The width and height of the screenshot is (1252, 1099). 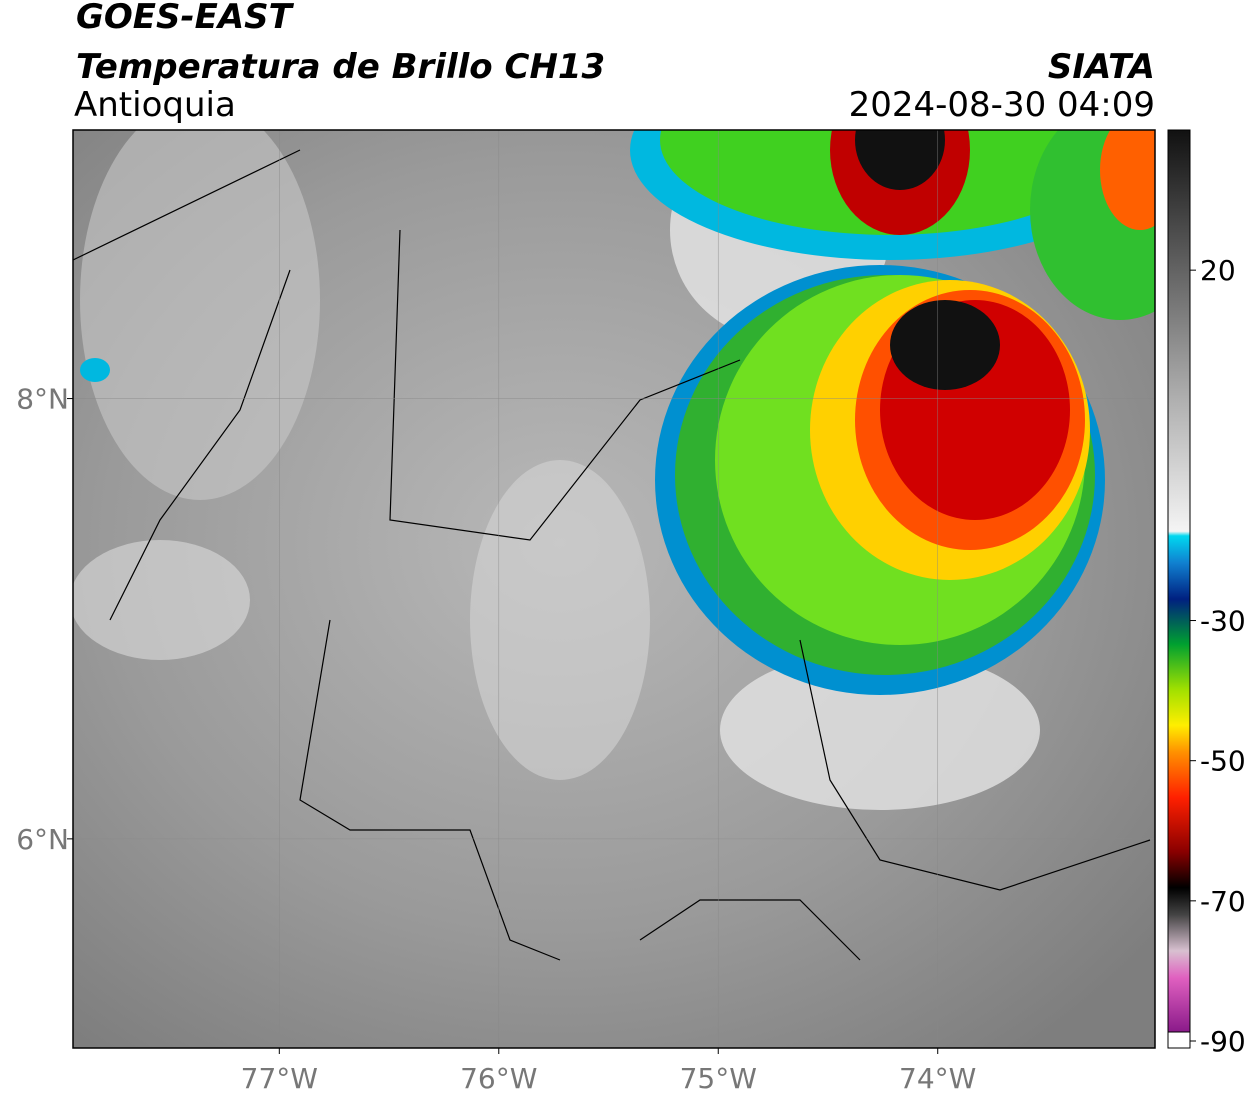 I want to click on lon-tick-label: 75°W, so click(x=718, y=1078).